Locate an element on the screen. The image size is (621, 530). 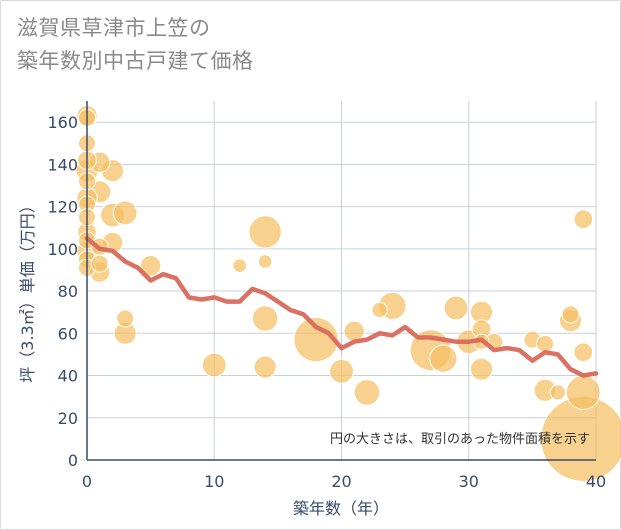
y-tick-label: 0 is located at coordinates (73, 460).